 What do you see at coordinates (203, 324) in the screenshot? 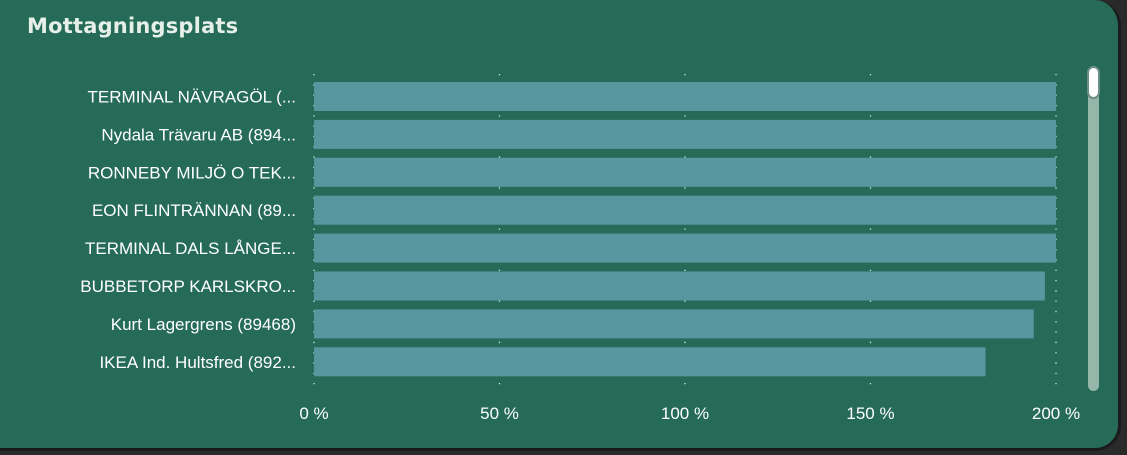
I see `category-label: Kurt Lagergrens (89468)` at bounding box center [203, 324].